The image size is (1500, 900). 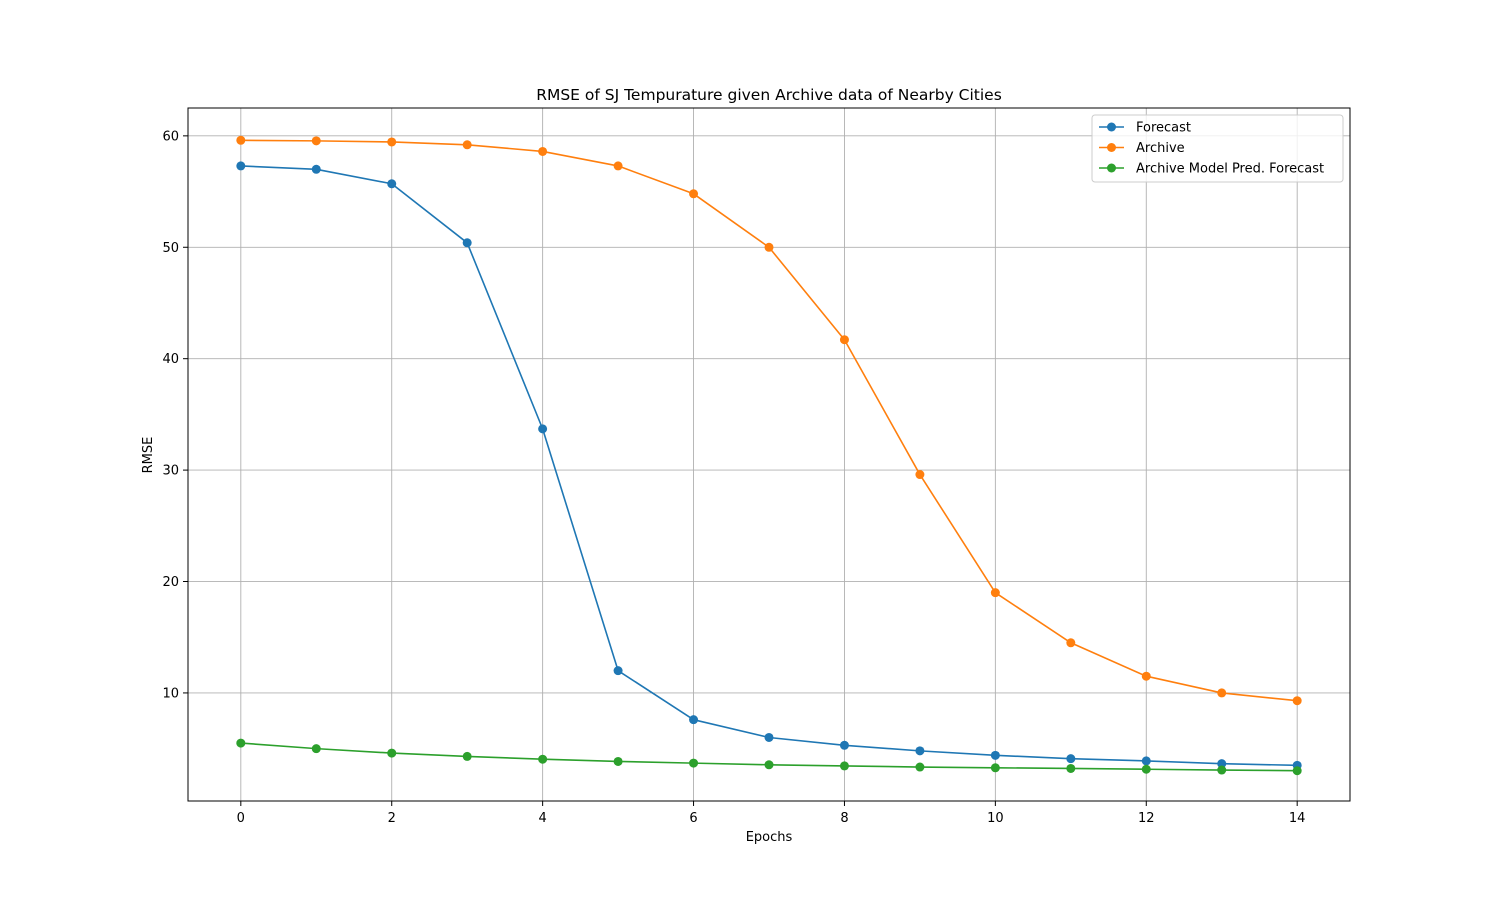 I want to click on y-axis-title: RMSE, so click(x=148, y=455).